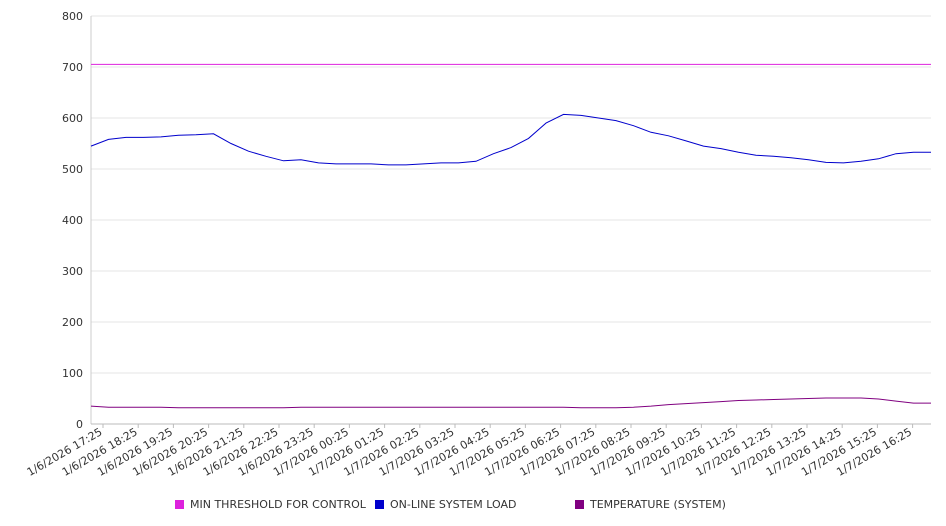 Image resolution: width=946 pixels, height=526 pixels. What do you see at coordinates (658, 504) in the screenshot?
I see `legend-label-temperature: TEMPERATURE (SYSTEM)` at bounding box center [658, 504].